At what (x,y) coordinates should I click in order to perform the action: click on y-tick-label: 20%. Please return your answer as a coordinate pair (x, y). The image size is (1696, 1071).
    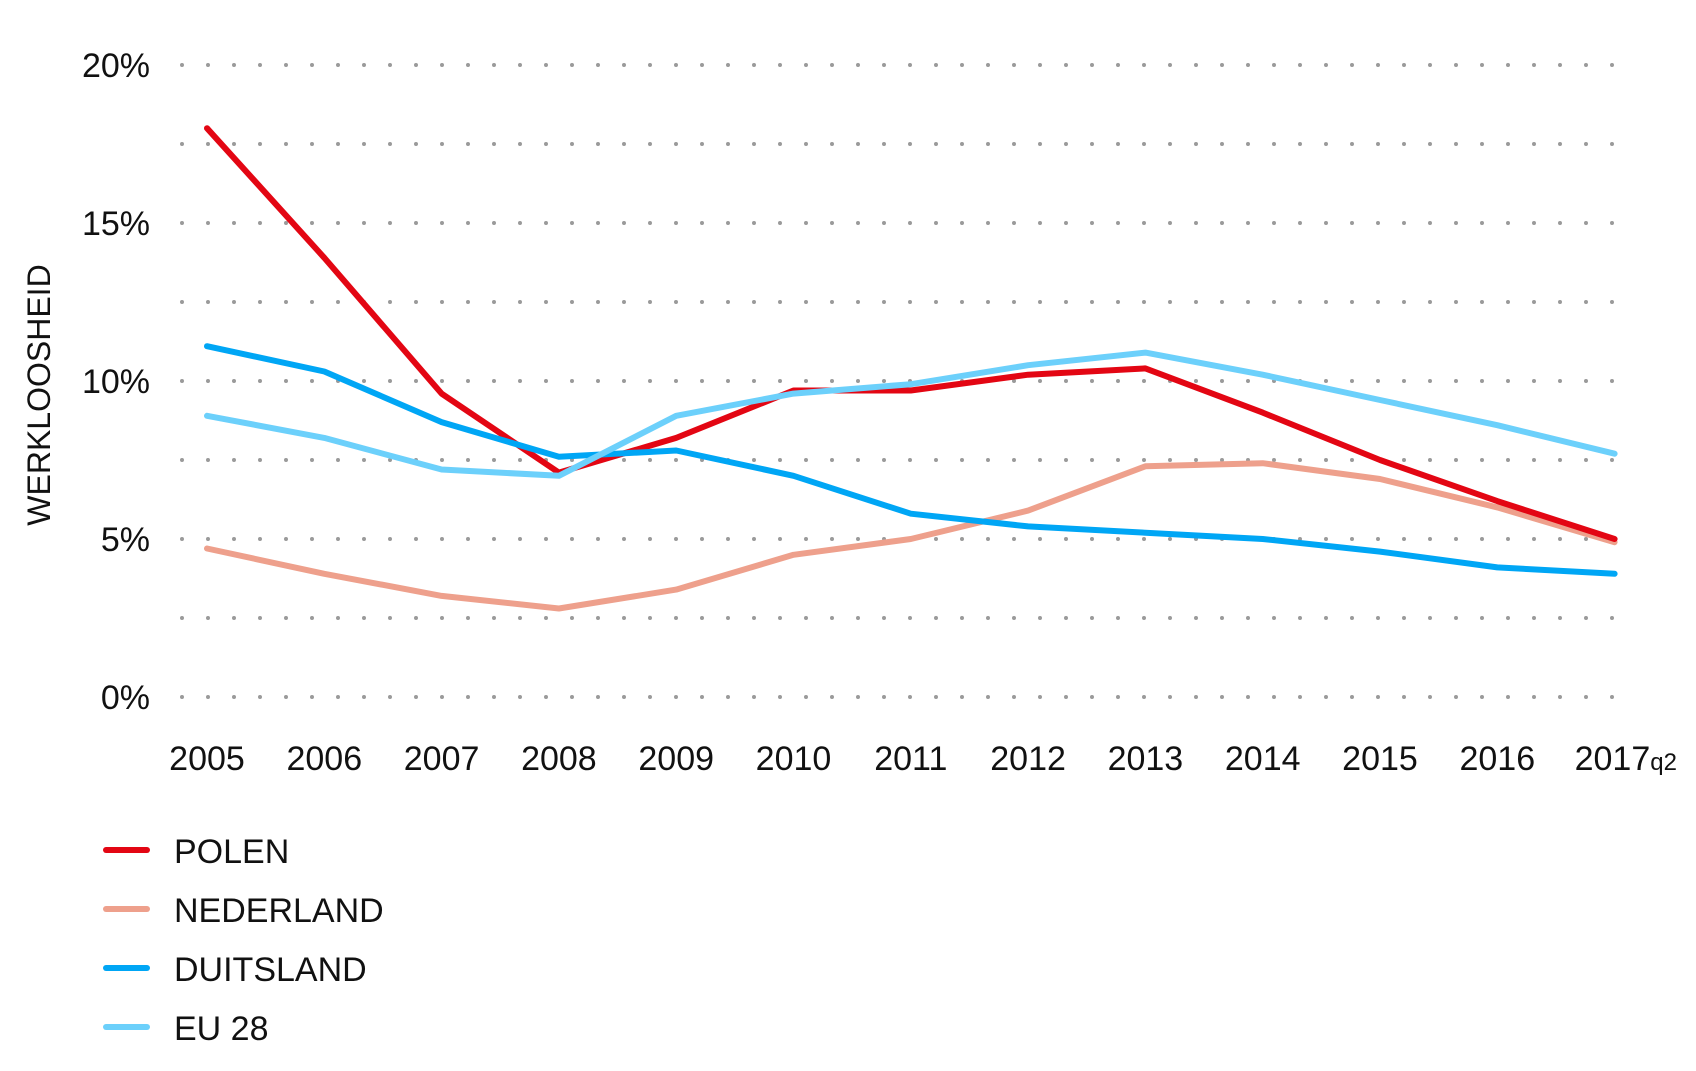
    Looking at the image, I should click on (116, 66).